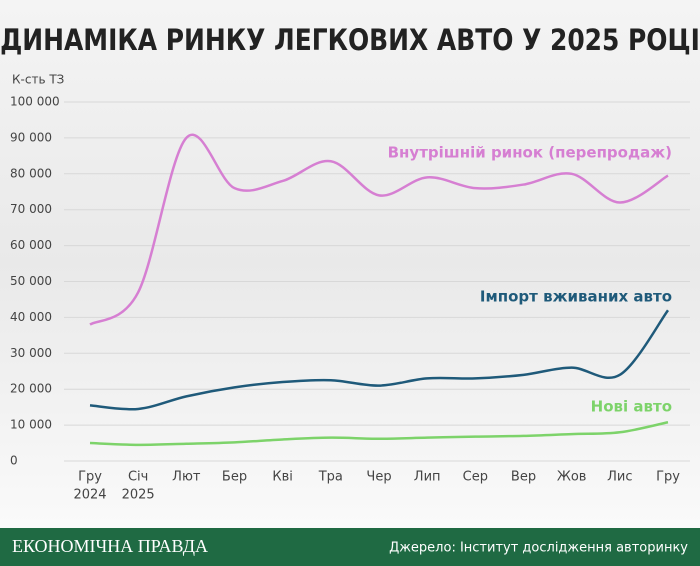 The height and width of the screenshot is (566, 700). What do you see at coordinates (572, 477) in the screenshot?
I see `x-tick-label: Жов` at bounding box center [572, 477].